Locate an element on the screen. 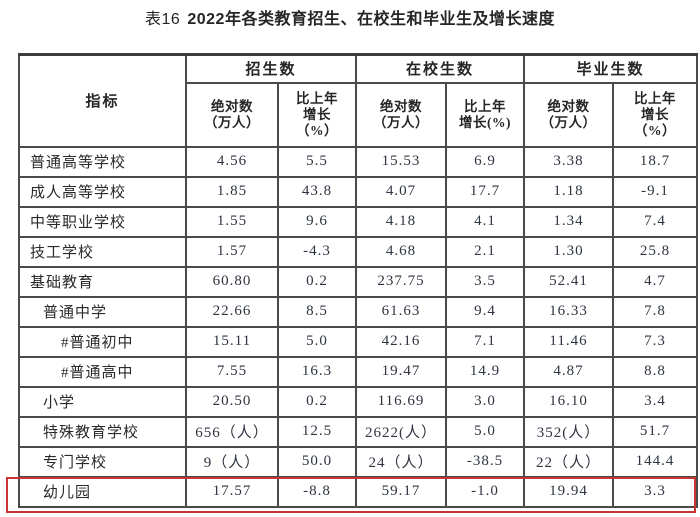 Image resolution: width=700 pixels, height=517 pixels. subheader-2-1: 比上年 增长 （%） is located at coordinates (655, 114).